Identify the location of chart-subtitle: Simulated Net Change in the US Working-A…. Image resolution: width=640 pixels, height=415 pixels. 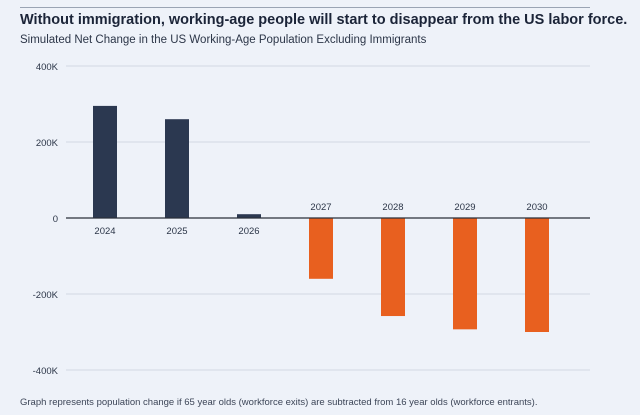
(223, 40).